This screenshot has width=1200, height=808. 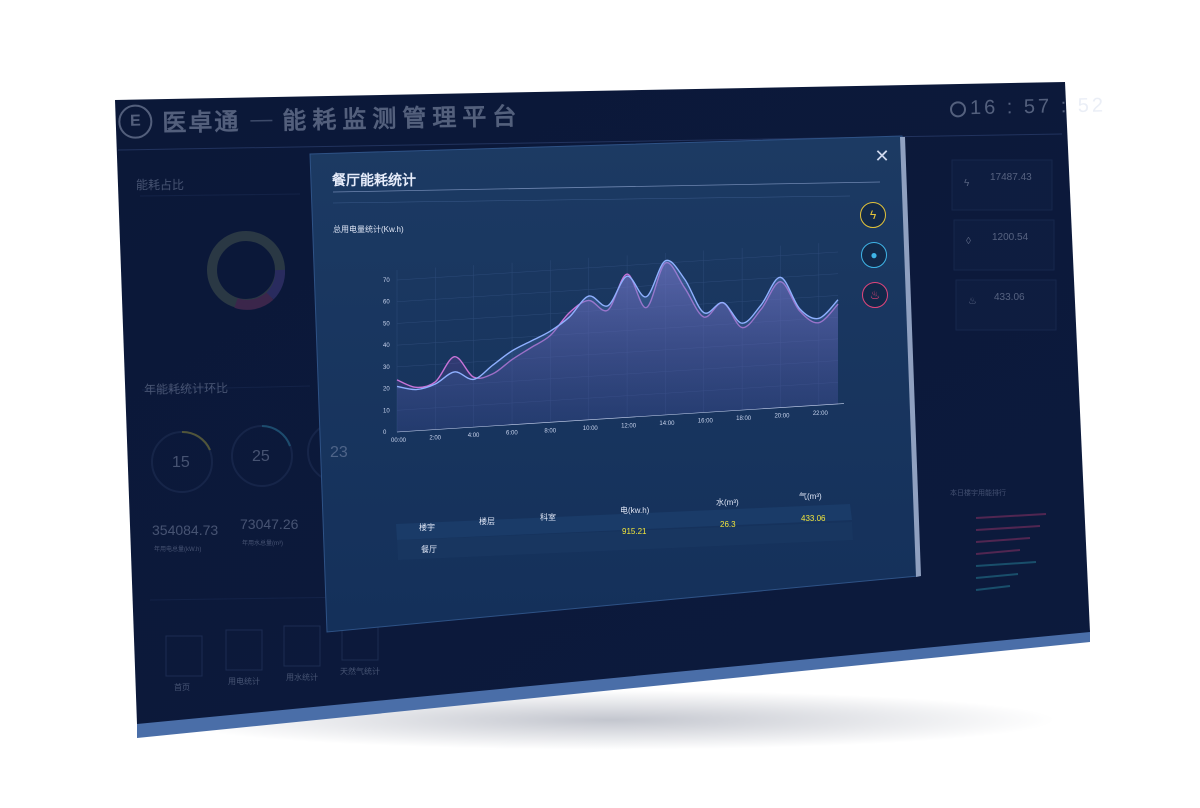 I want to click on th-department: 科室, so click(x=548, y=517).